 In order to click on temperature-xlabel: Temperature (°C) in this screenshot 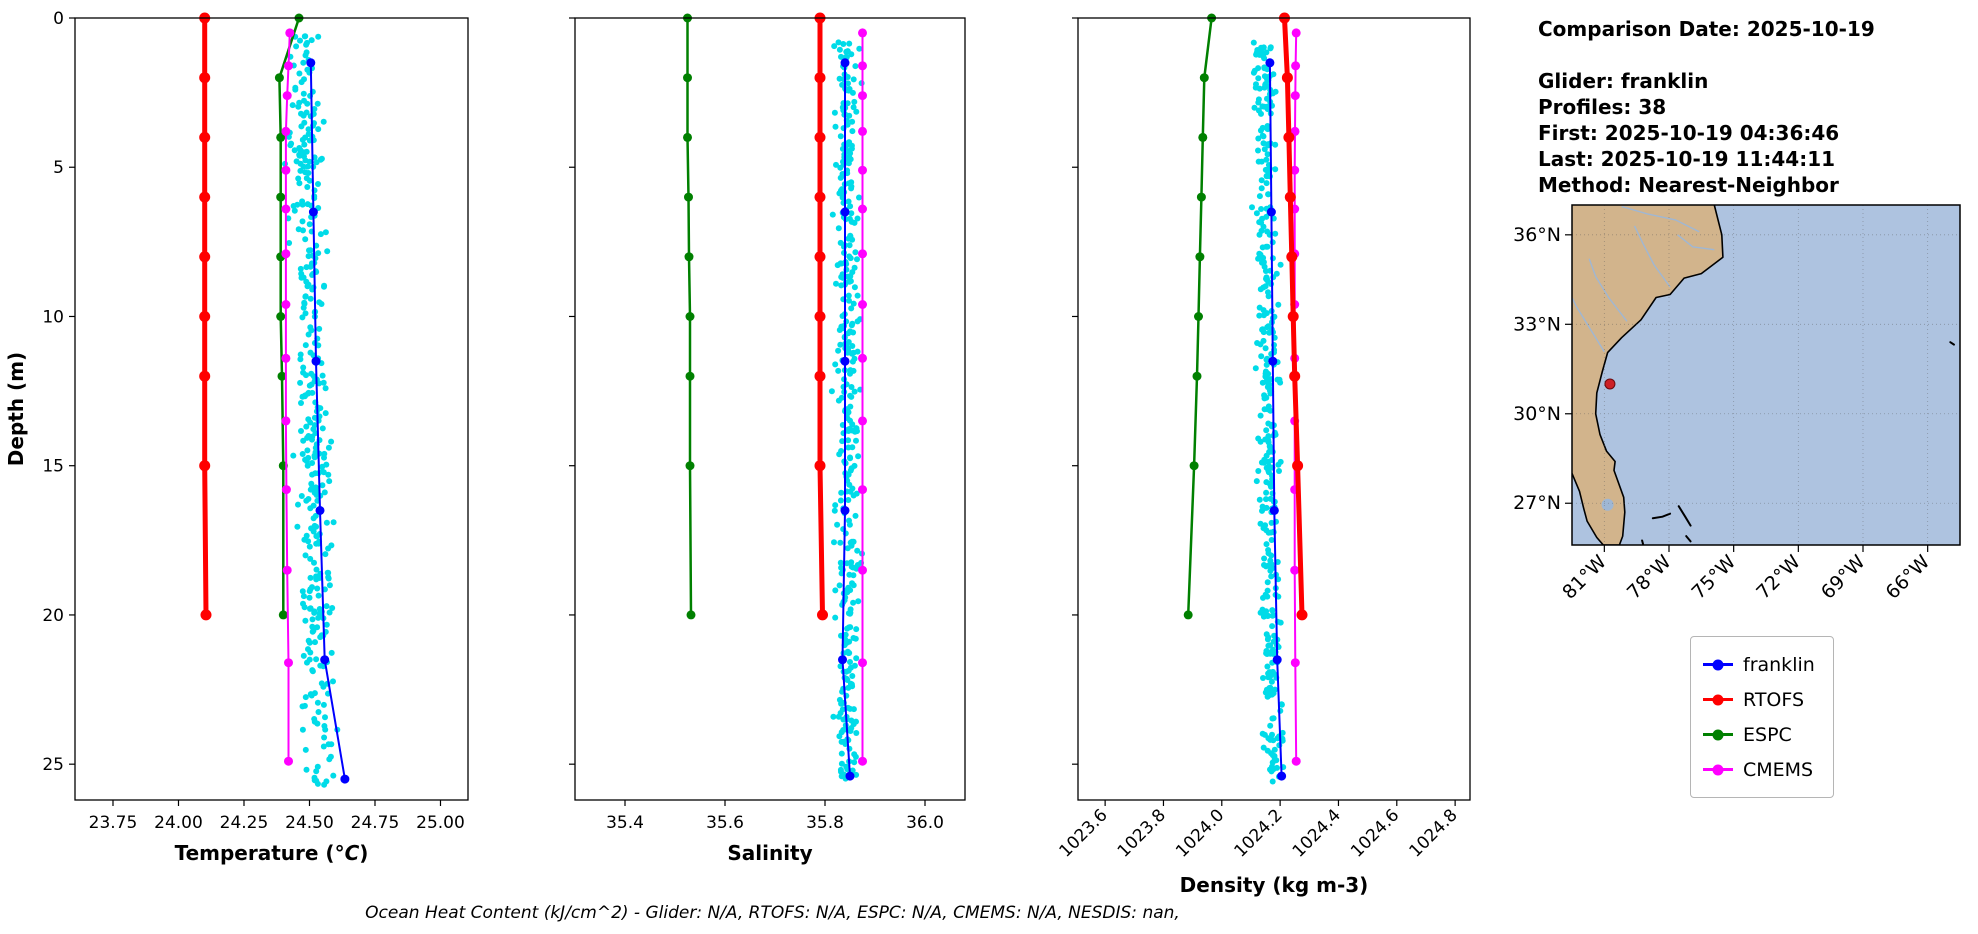, I will do `click(272, 853)`.